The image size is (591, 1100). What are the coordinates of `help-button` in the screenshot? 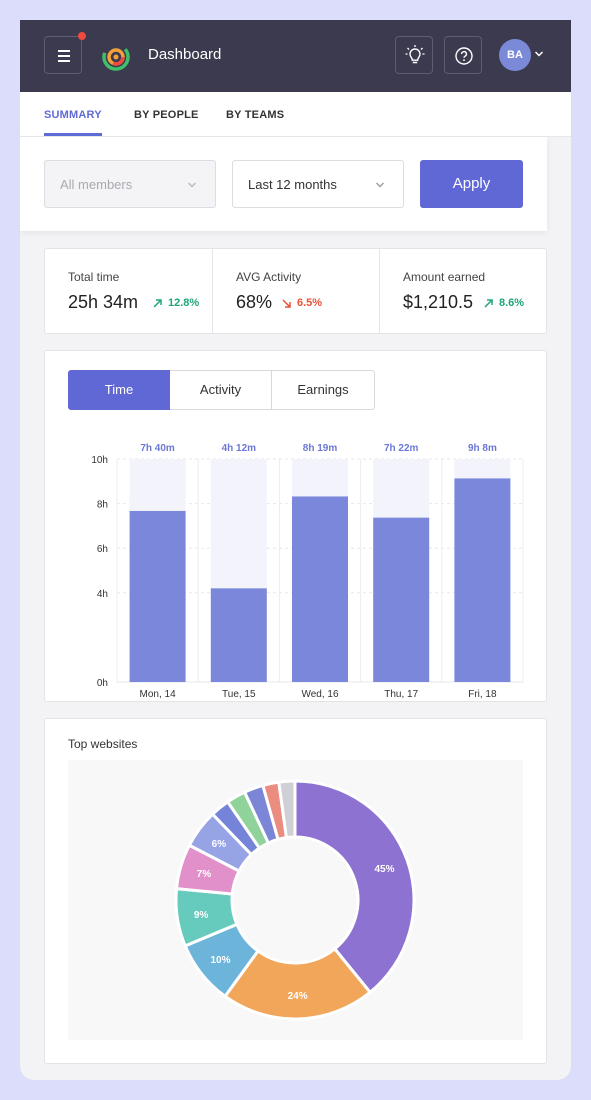 It's located at (463, 55).